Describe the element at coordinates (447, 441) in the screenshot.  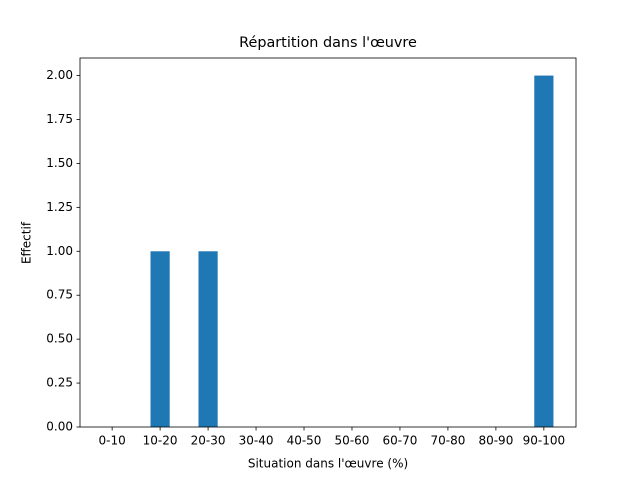
I see `x-tick-label: 70-80` at that location.